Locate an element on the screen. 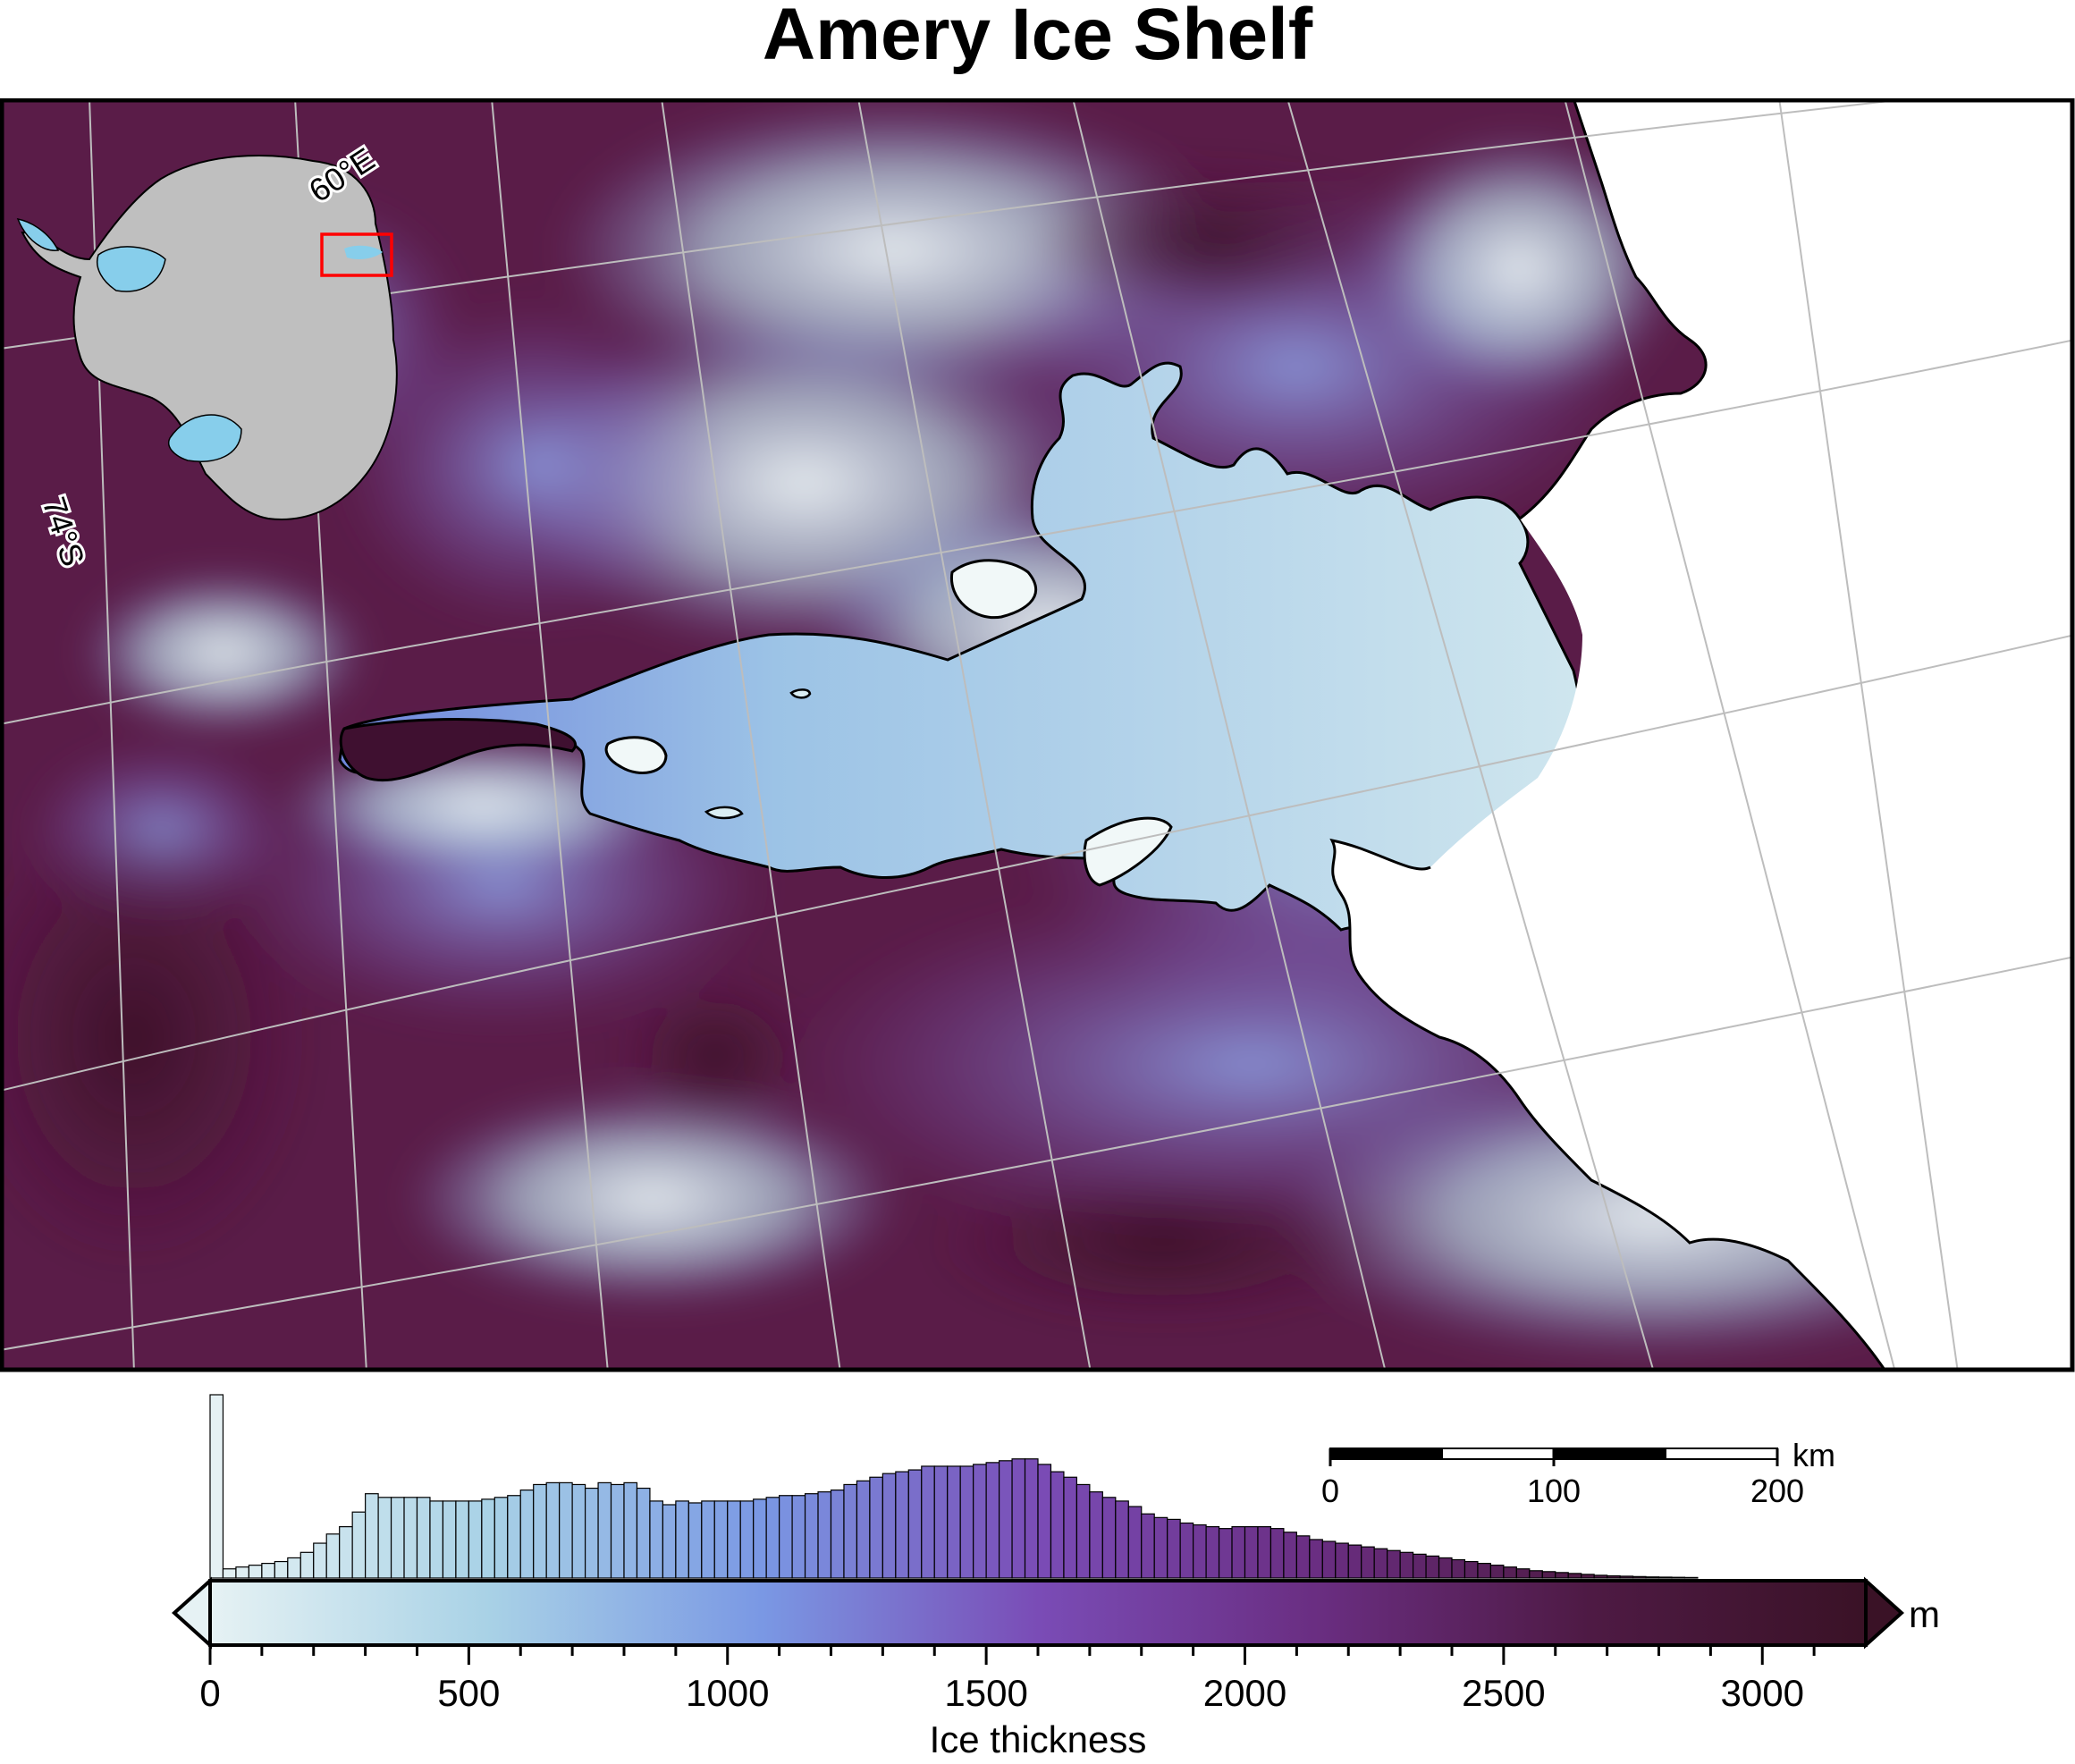 The image size is (2075, 1764). inset-map is located at coordinates (207, 337).